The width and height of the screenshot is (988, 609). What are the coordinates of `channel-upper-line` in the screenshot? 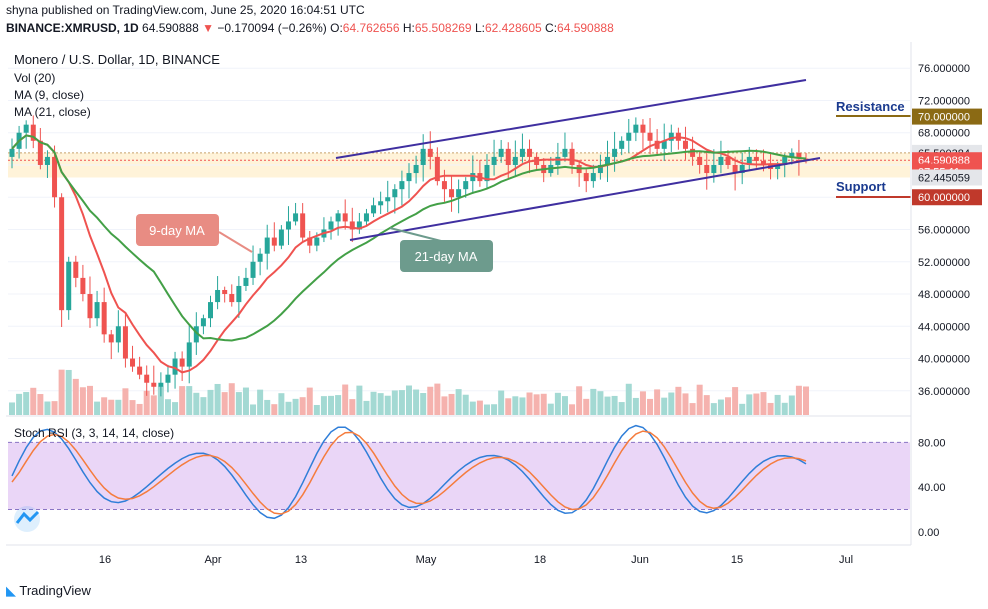 It's located at (571, 119).